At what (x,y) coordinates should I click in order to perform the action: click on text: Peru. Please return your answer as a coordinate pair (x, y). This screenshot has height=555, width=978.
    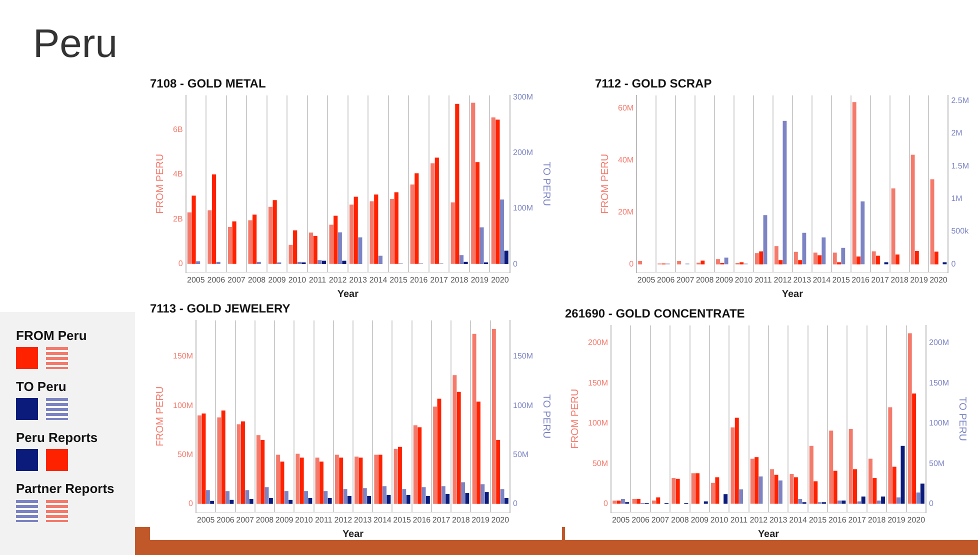
    Looking at the image, I should click on (75, 44).